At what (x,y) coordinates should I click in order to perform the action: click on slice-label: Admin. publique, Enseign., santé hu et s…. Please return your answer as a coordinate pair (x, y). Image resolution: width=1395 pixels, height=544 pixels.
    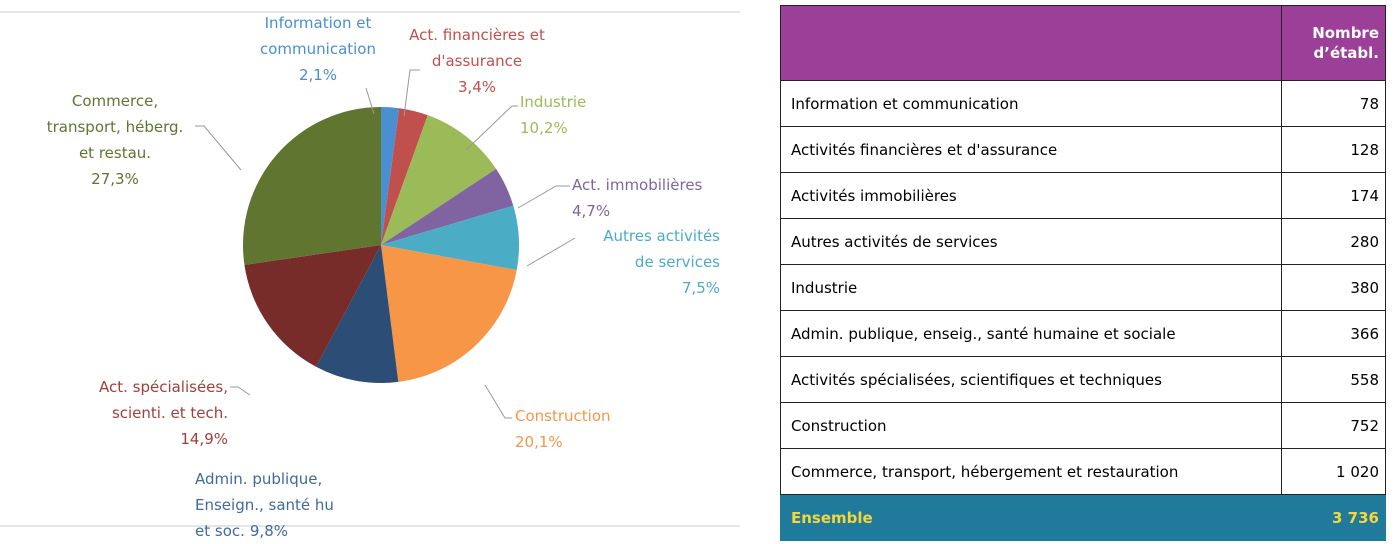
    Looking at the image, I should click on (264, 505).